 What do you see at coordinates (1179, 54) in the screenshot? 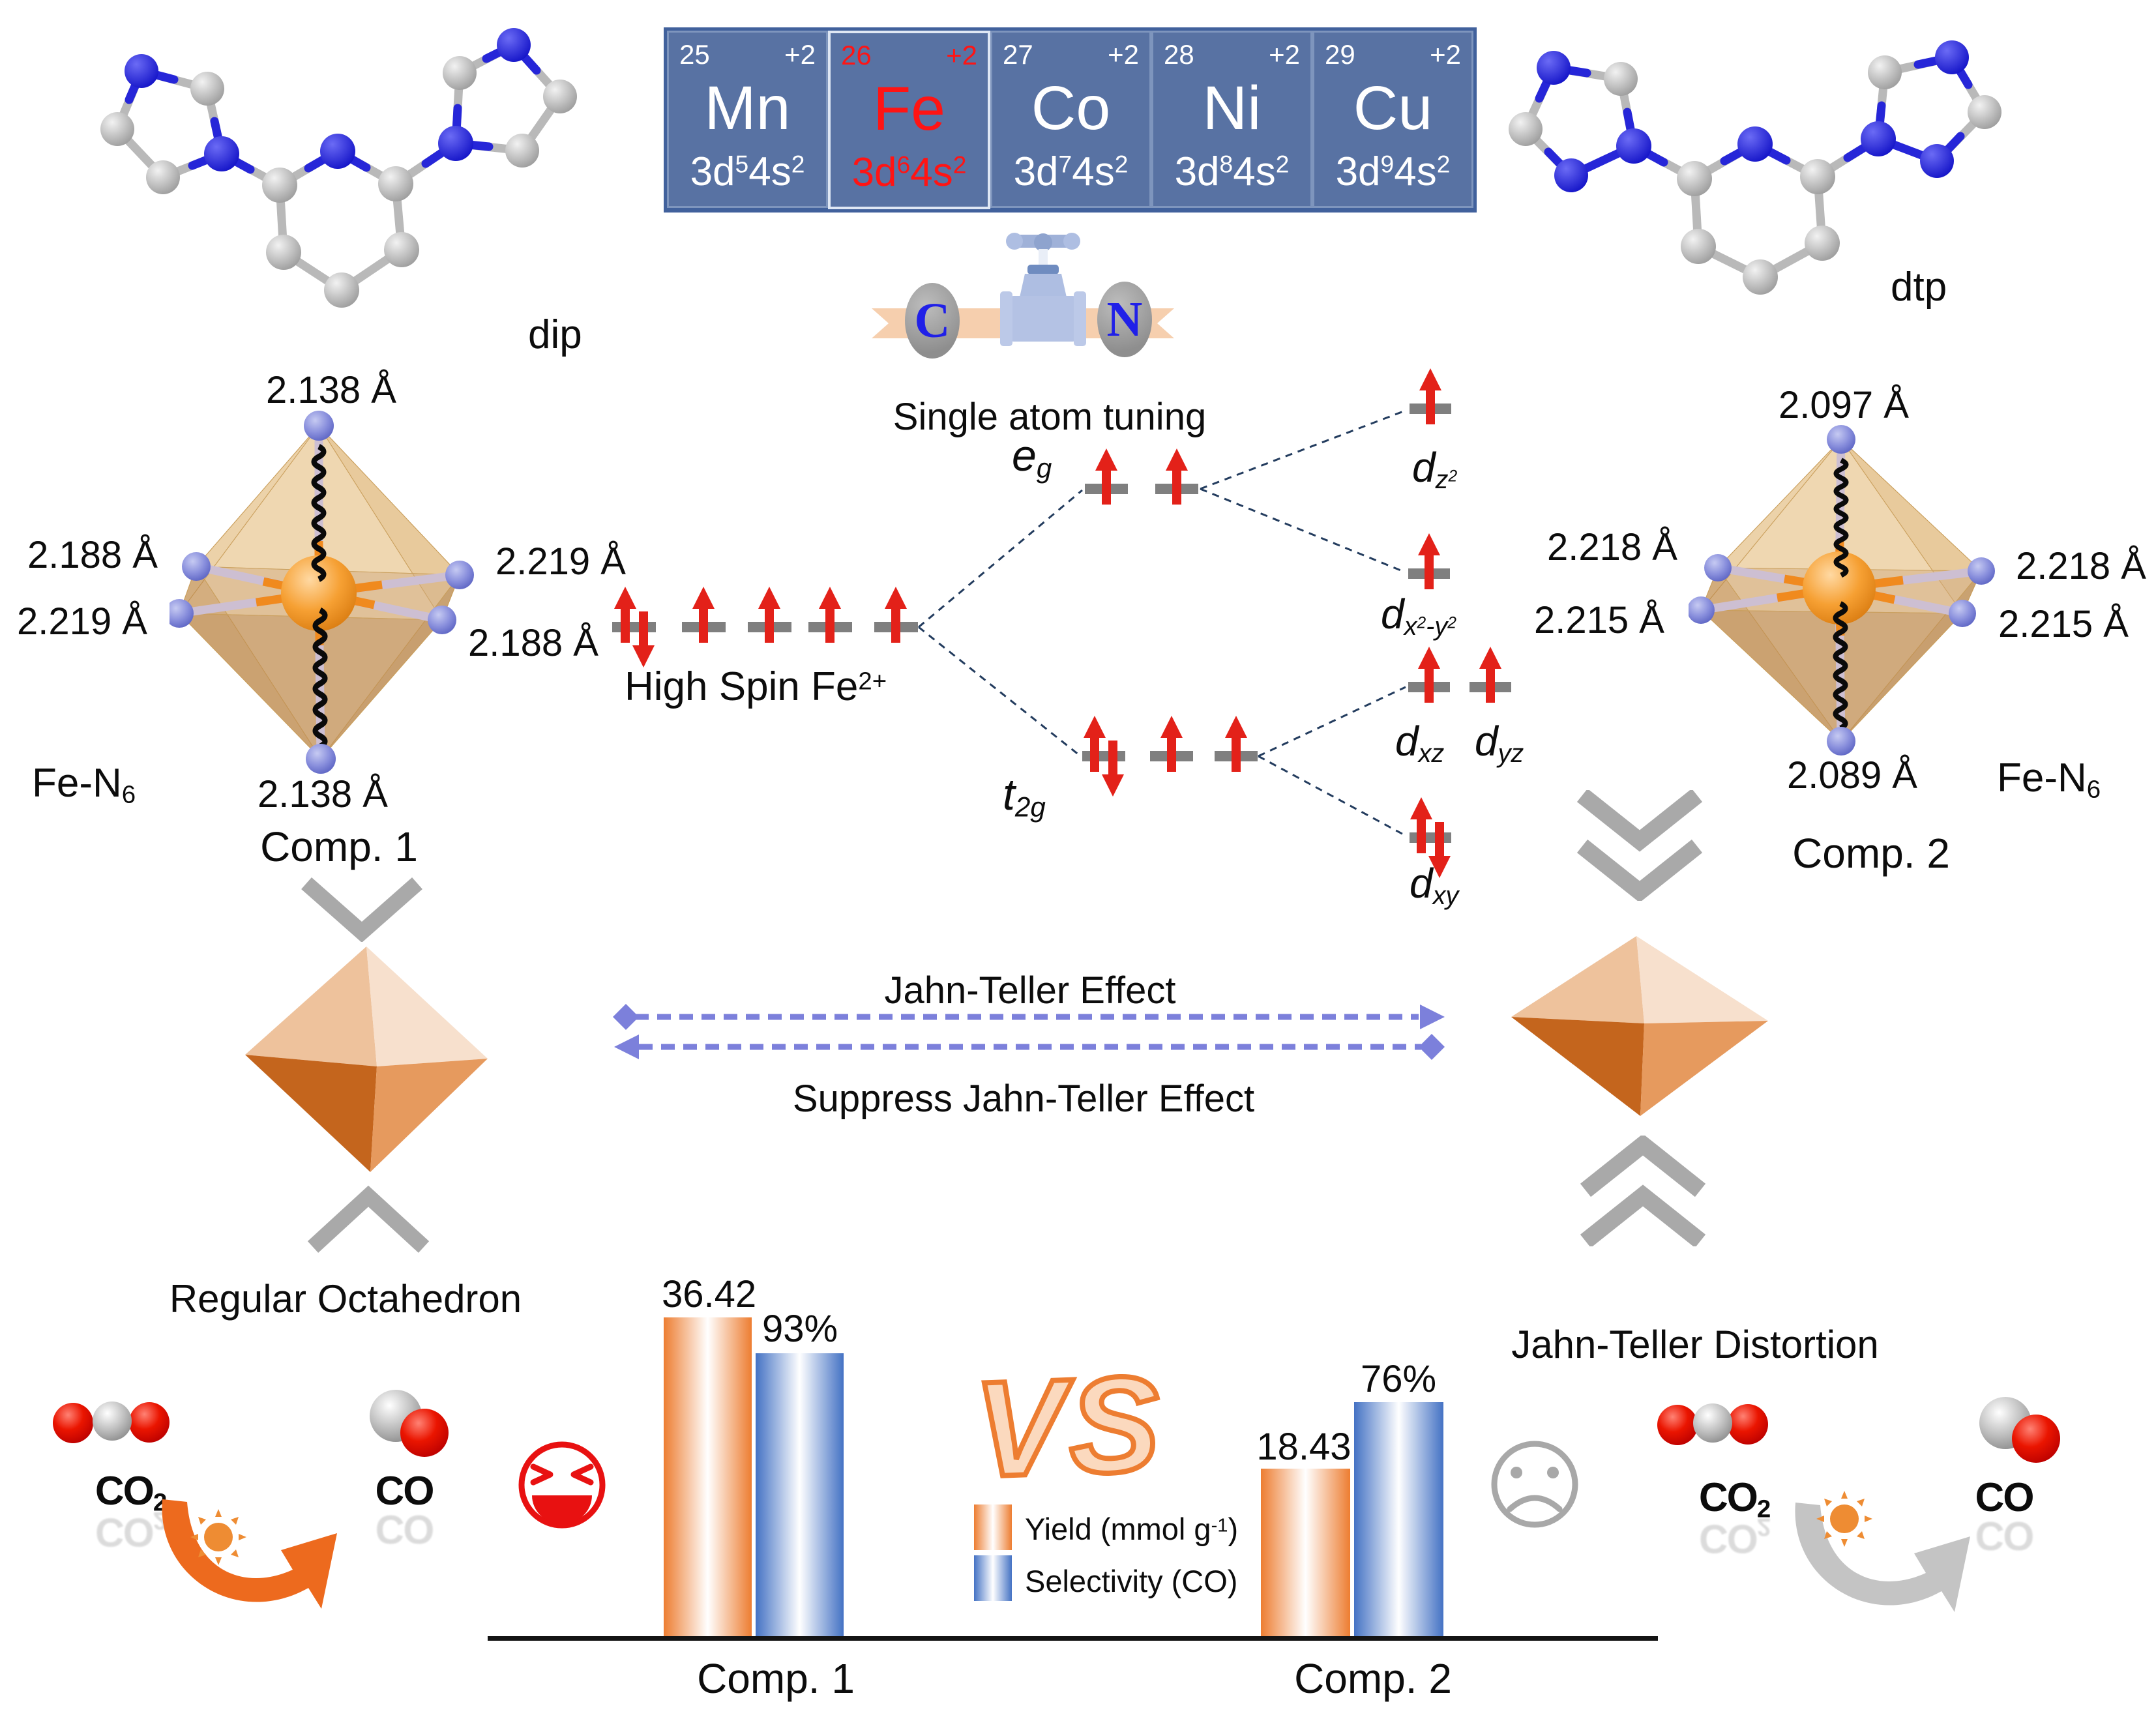
I see `atomic-number: 28` at bounding box center [1179, 54].